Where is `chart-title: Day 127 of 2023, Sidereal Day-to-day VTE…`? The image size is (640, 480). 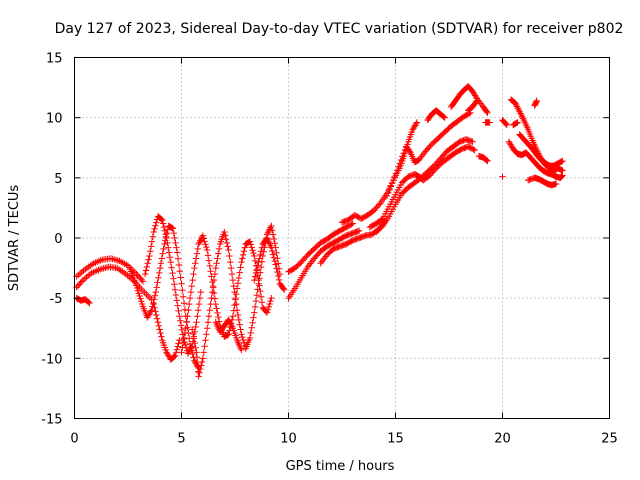 chart-title: Day 127 of 2023, Sidereal Day-to-day VTE… is located at coordinates (339, 29).